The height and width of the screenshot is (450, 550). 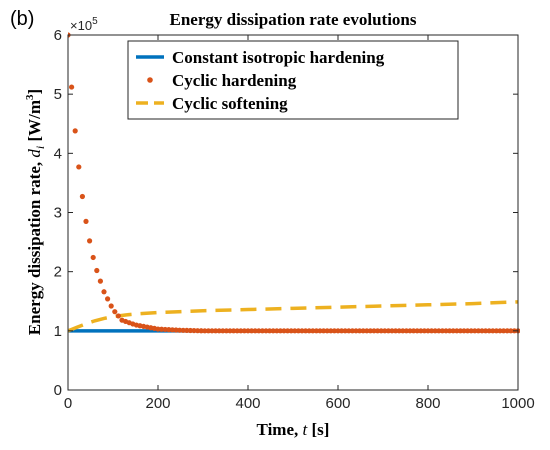 I want to click on legend-label-cyclic-hardening: Cyclic hardening, so click(x=234, y=80).